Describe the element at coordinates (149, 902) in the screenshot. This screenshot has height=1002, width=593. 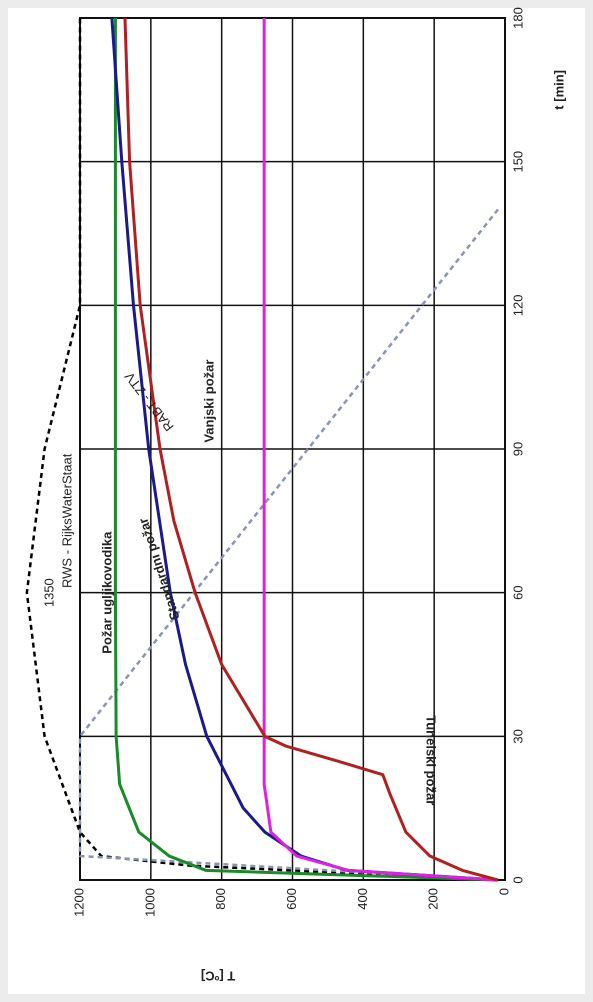
I see `y-tick-label: 1000` at that location.